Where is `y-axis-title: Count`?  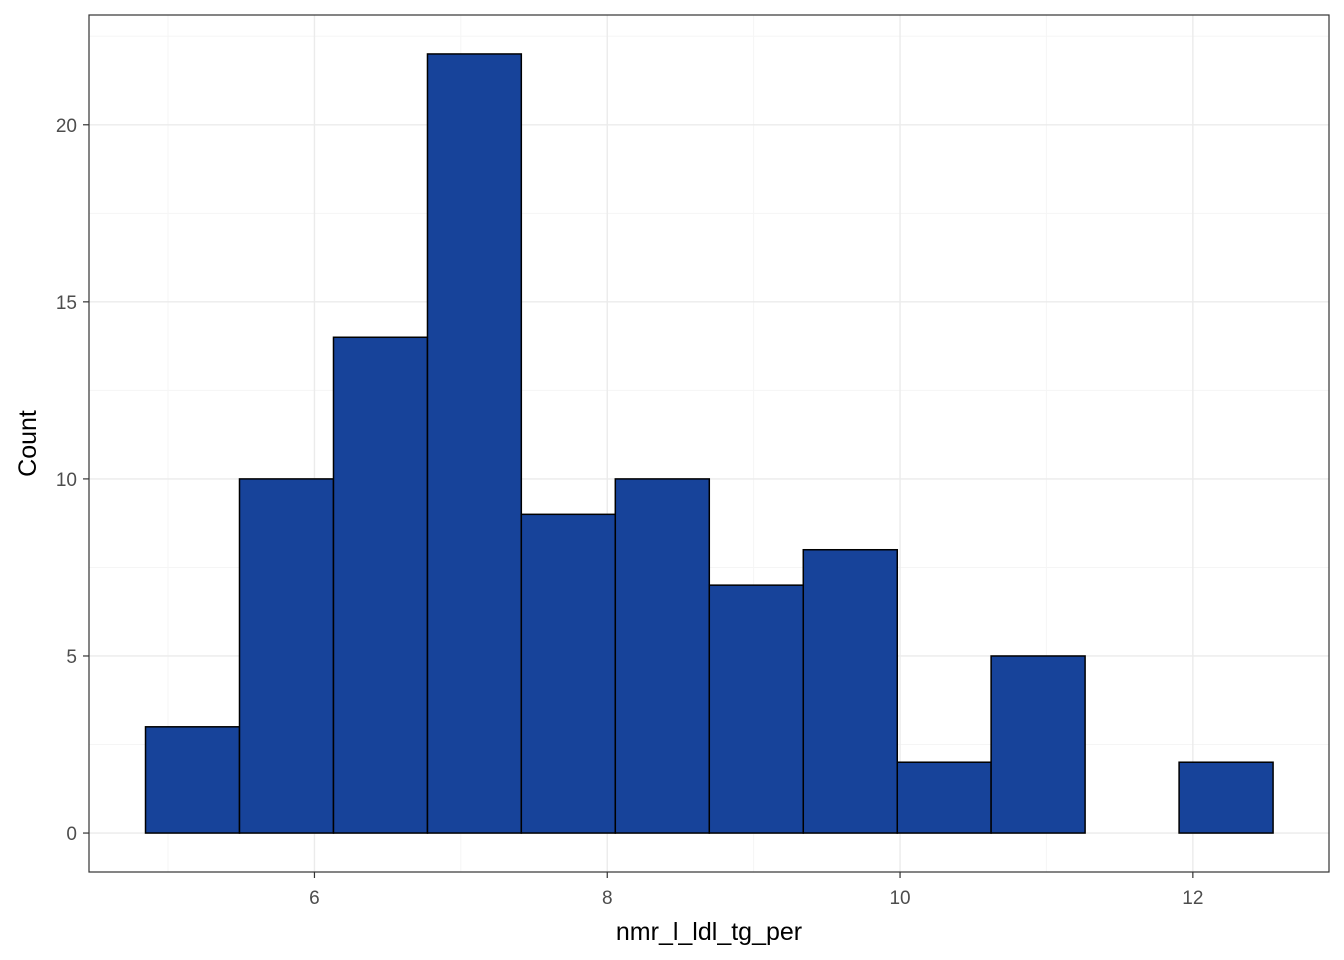
y-axis-title: Count is located at coordinates (28, 443).